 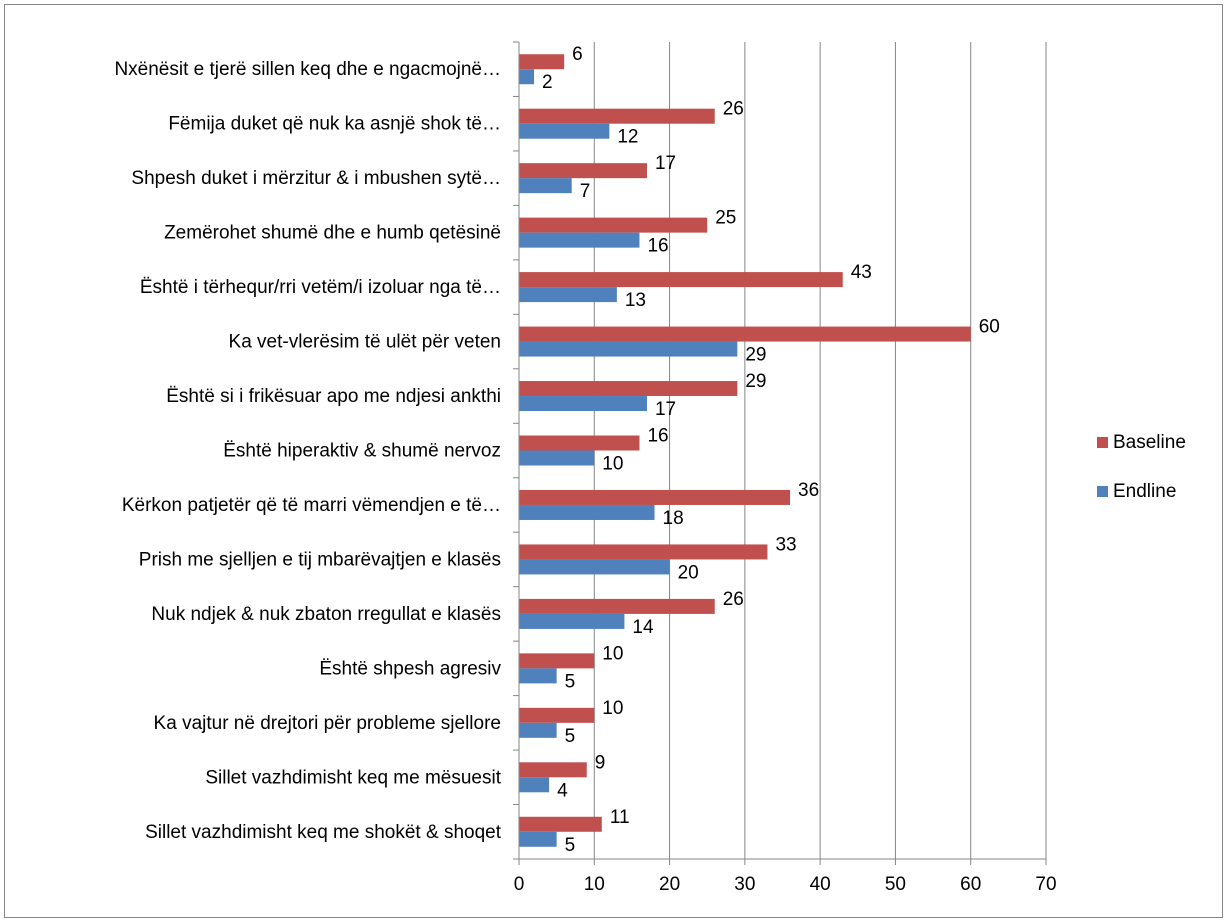 What do you see at coordinates (362, 451) in the screenshot?
I see `category-label: Është hiperaktiv & shumë nervoz` at bounding box center [362, 451].